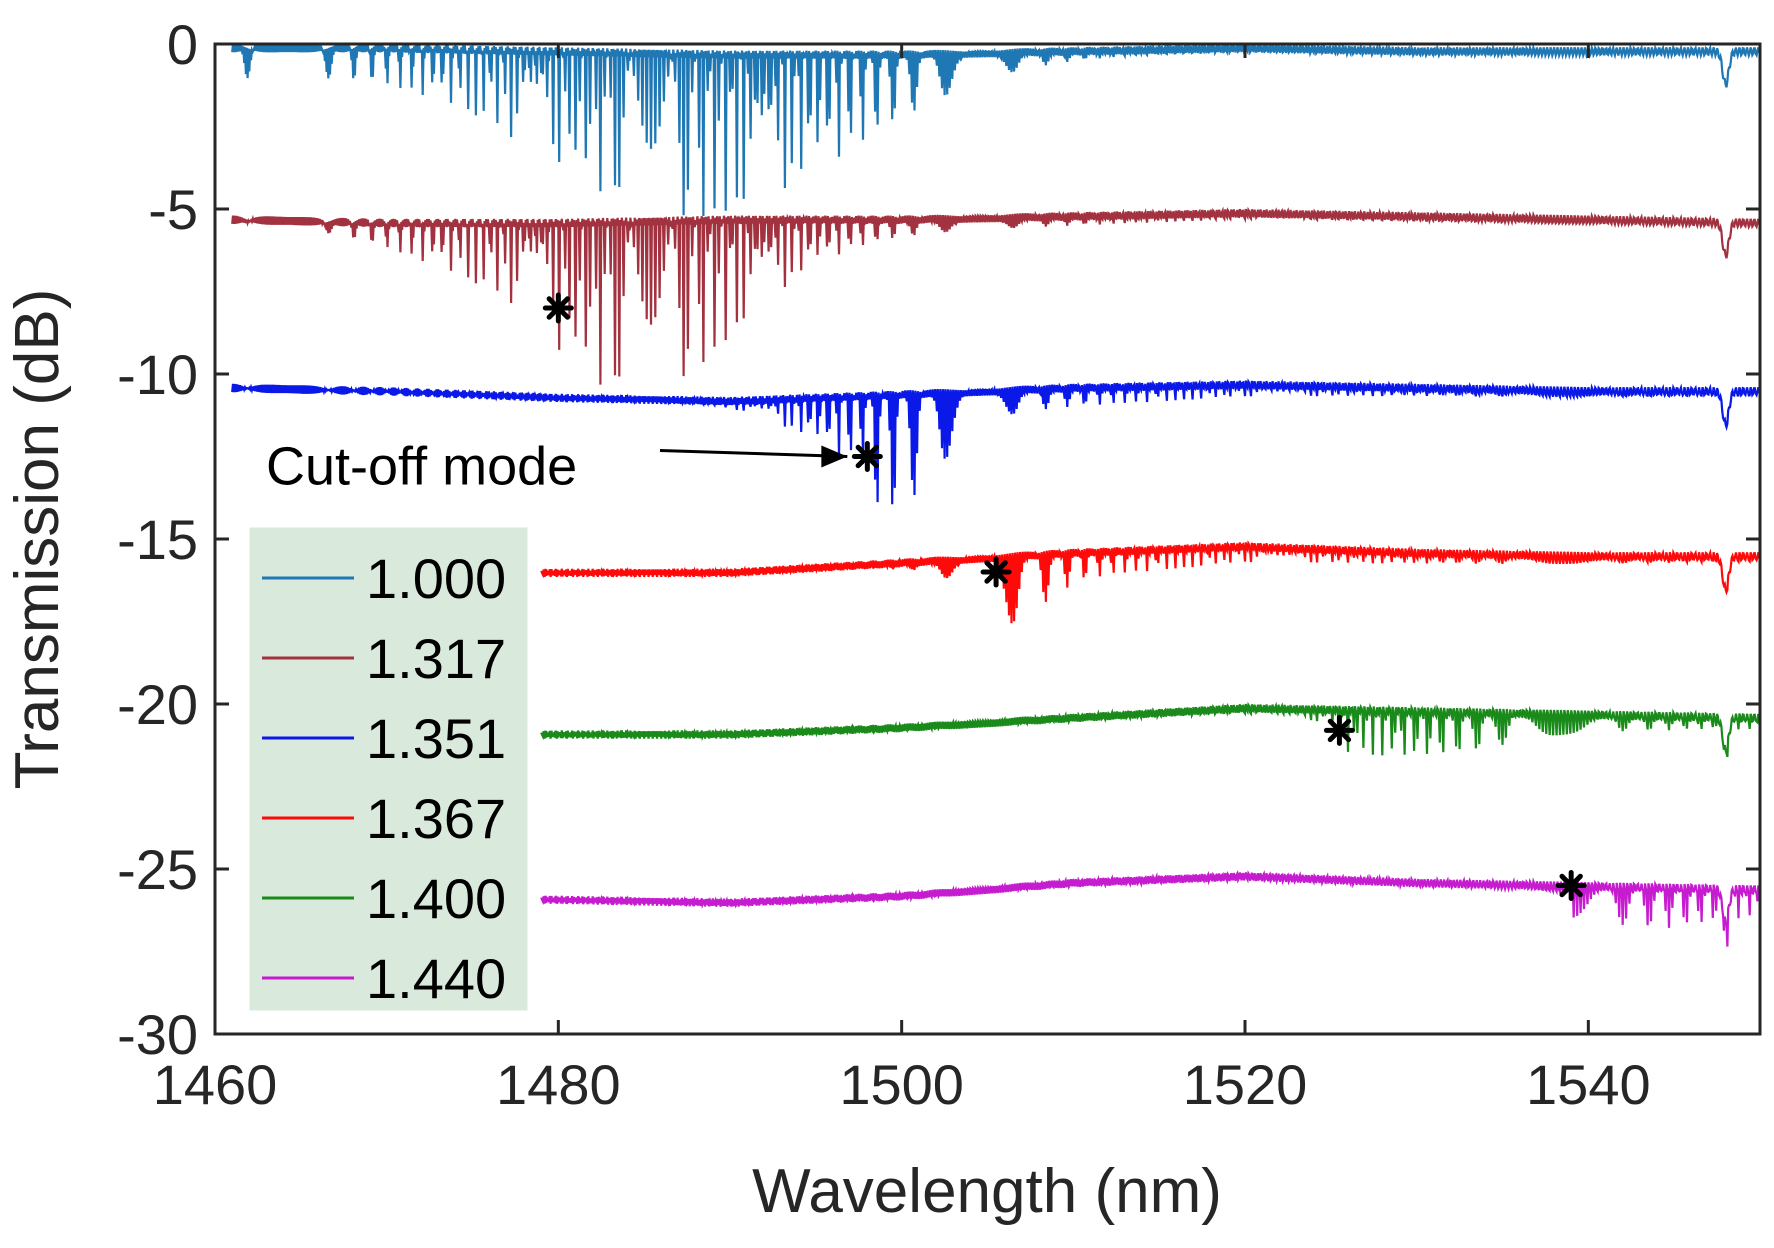 The width and height of the screenshot is (1774, 1248). I want to click on legend-entry: 1.440, so click(384, 978).